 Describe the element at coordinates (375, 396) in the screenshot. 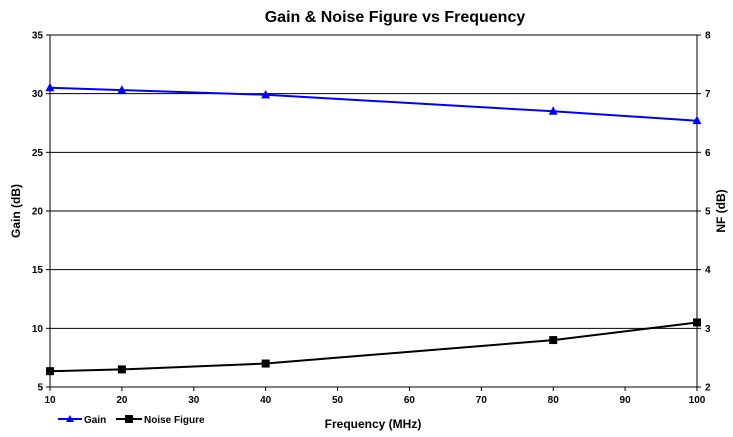

I see `x-axis-ticks: 10 20 30 40 50 60 70 80 90 100` at that location.